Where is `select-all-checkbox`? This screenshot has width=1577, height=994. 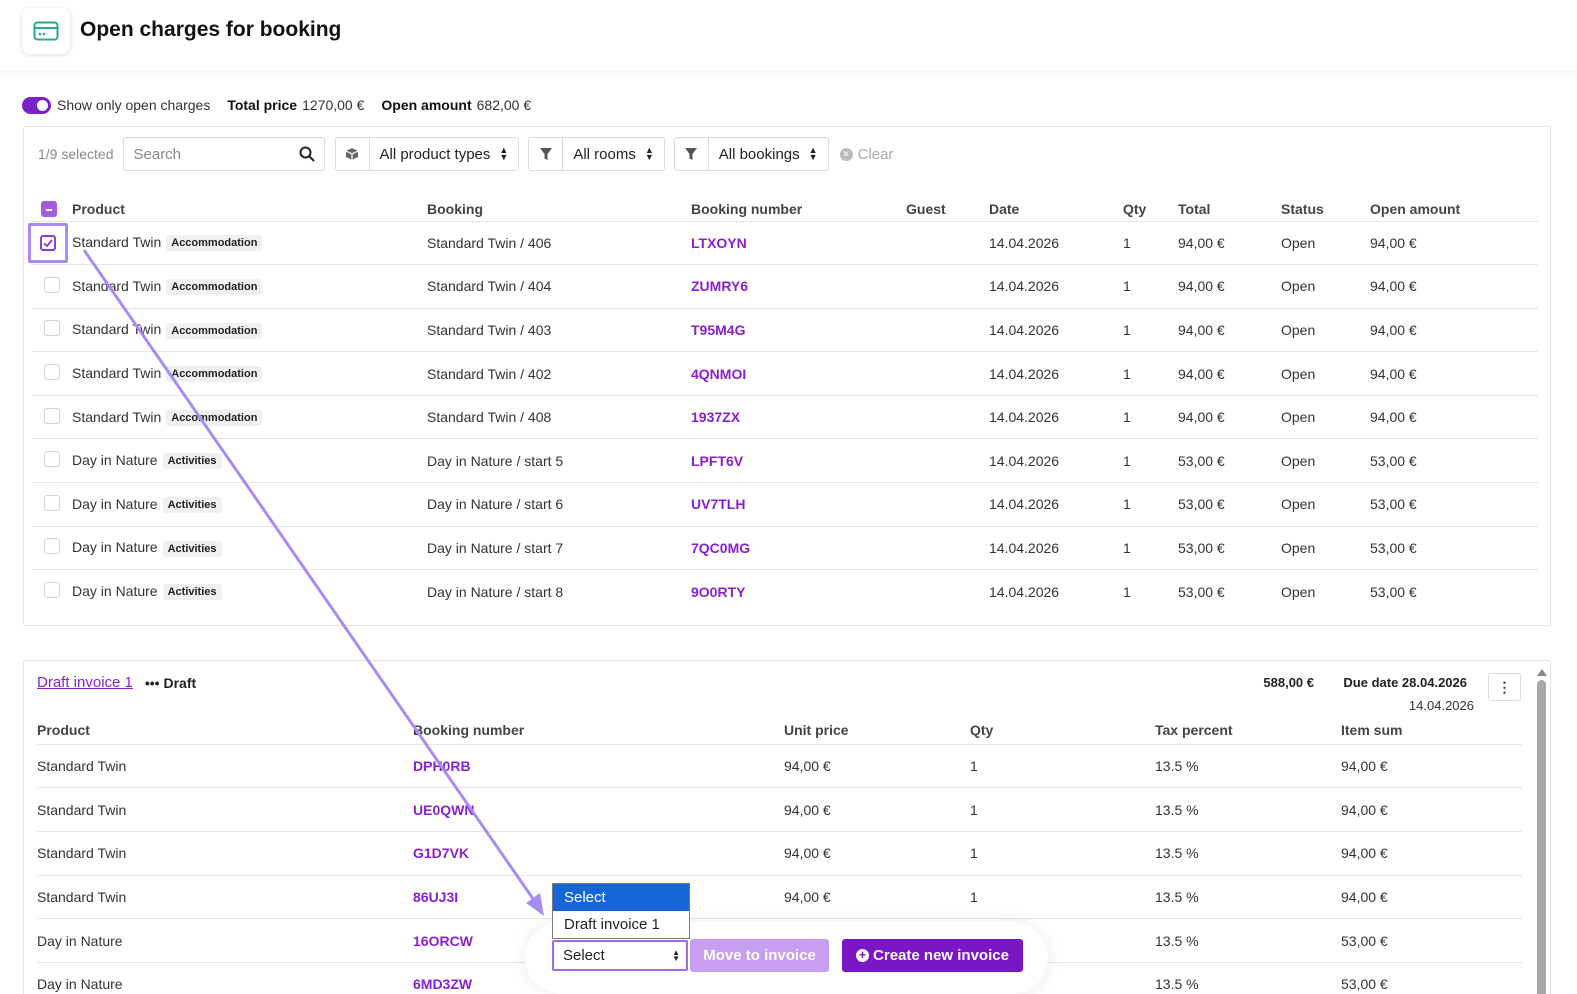
select-all-checkbox is located at coordinates (49, 208).